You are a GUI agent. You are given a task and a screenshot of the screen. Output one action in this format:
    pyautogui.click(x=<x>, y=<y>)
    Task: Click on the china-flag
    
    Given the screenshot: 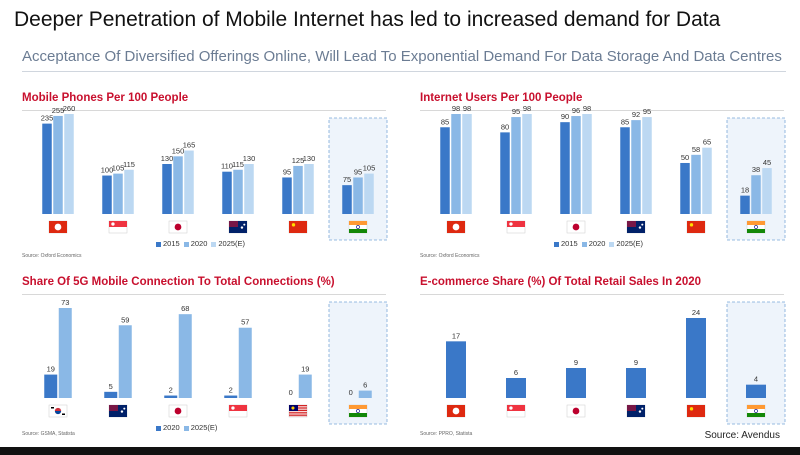 What is the action you would take?
    pyautogui.click(x=696, y=411)
    